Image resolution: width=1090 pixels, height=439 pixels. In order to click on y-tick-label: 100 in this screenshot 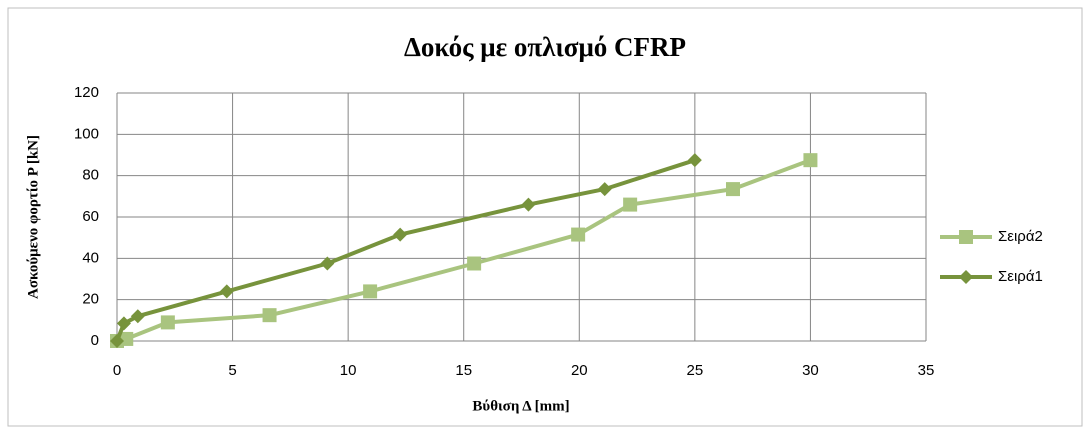, I will do `click(86, 133)`.